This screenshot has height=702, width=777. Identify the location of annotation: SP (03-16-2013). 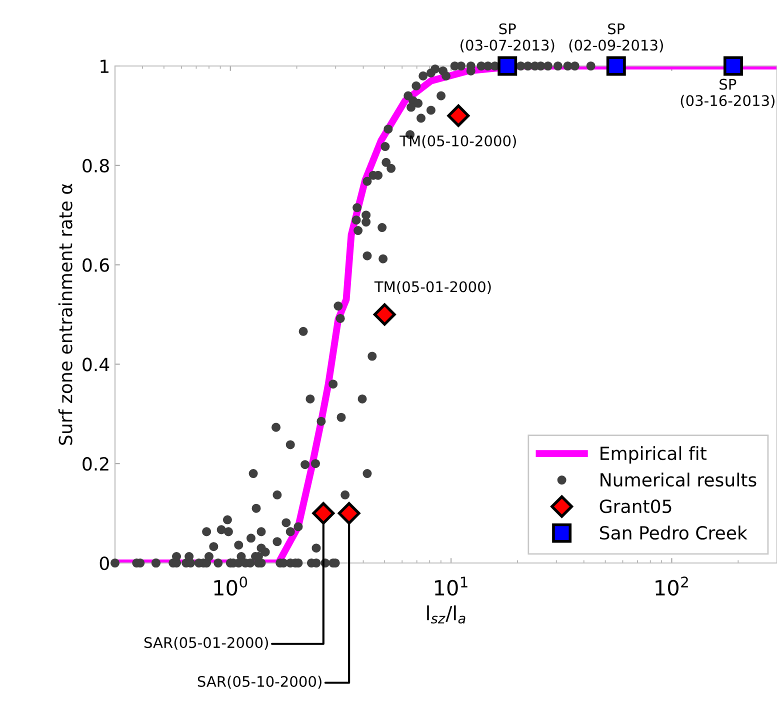
(727, 93).